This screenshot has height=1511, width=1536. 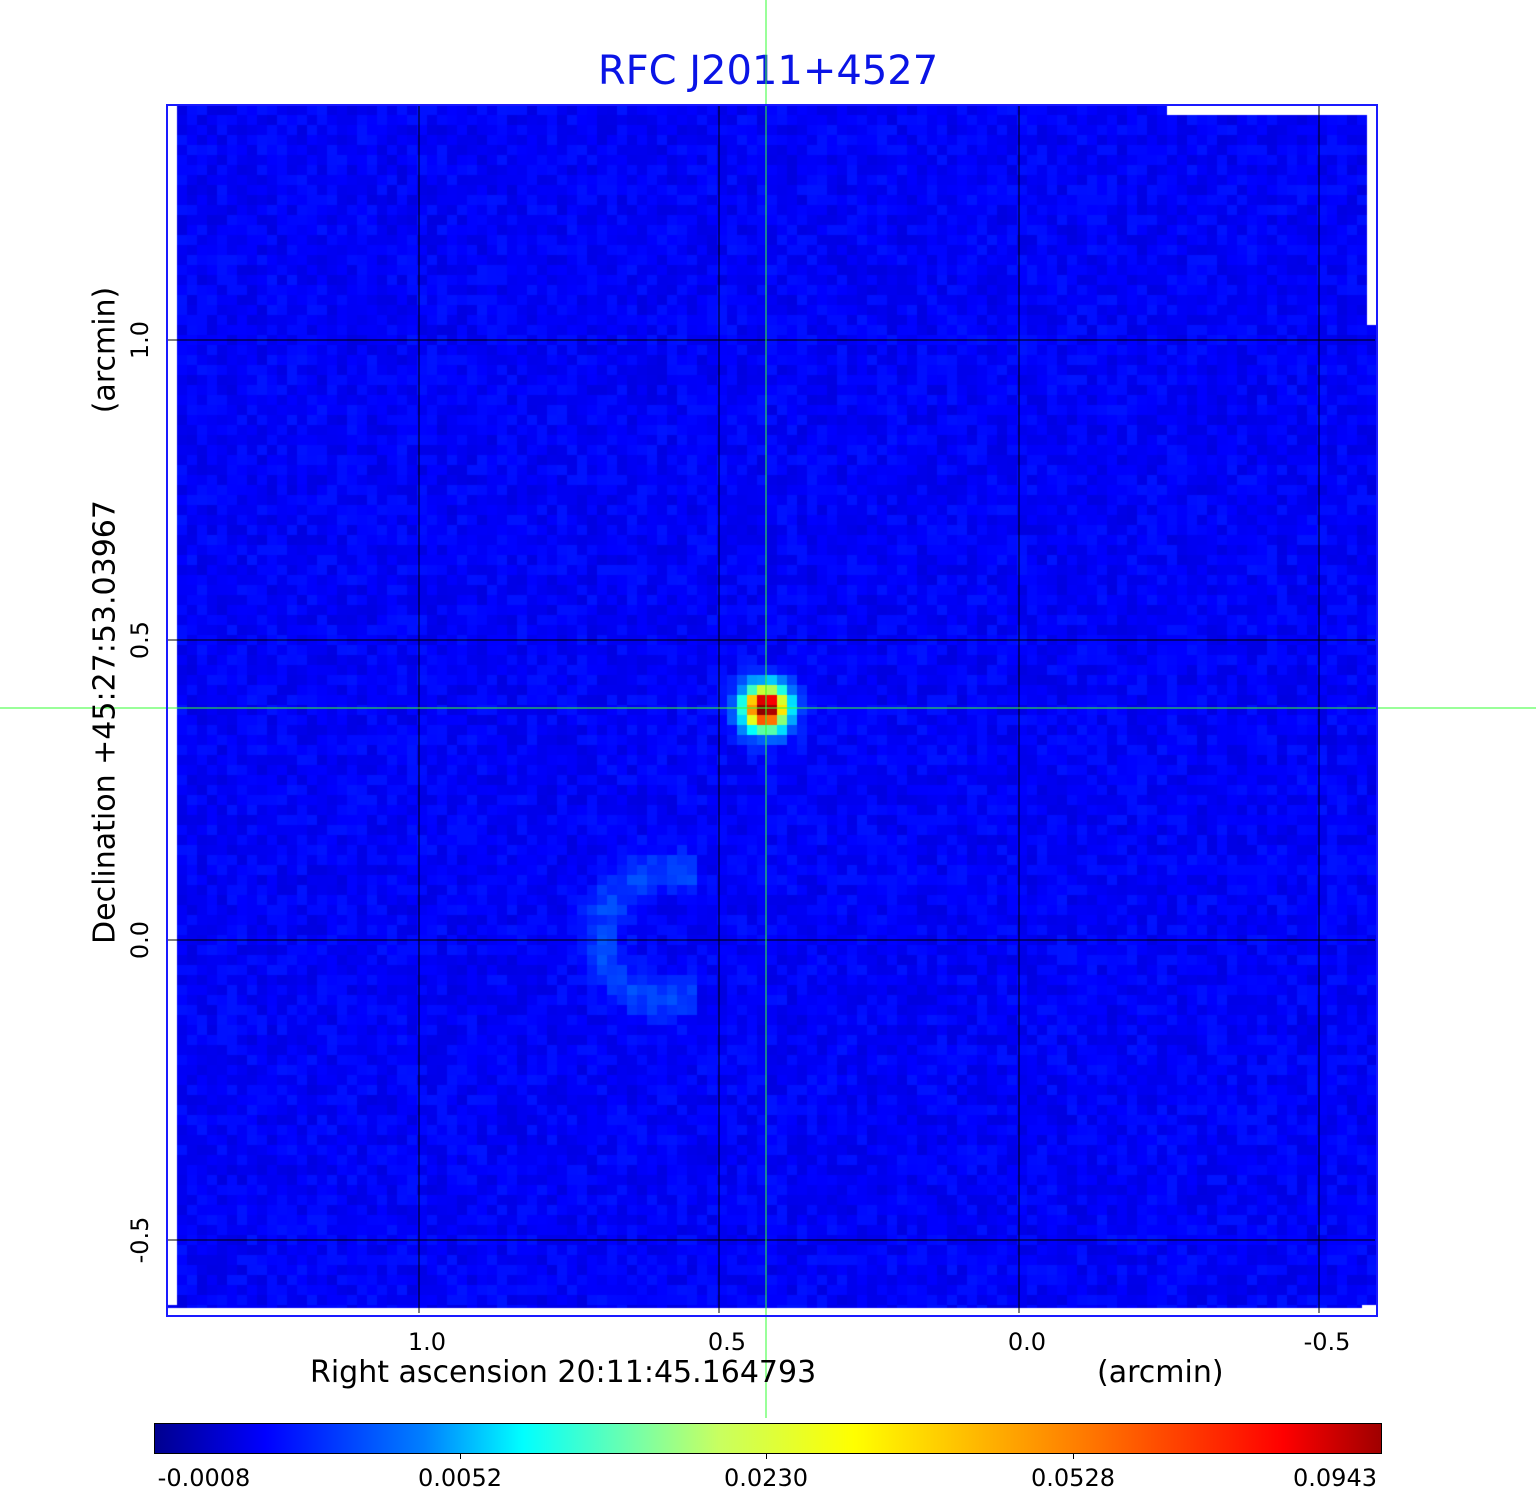 I want to click on image-title: RFC J2011+4527, so click(x=768, y=71).